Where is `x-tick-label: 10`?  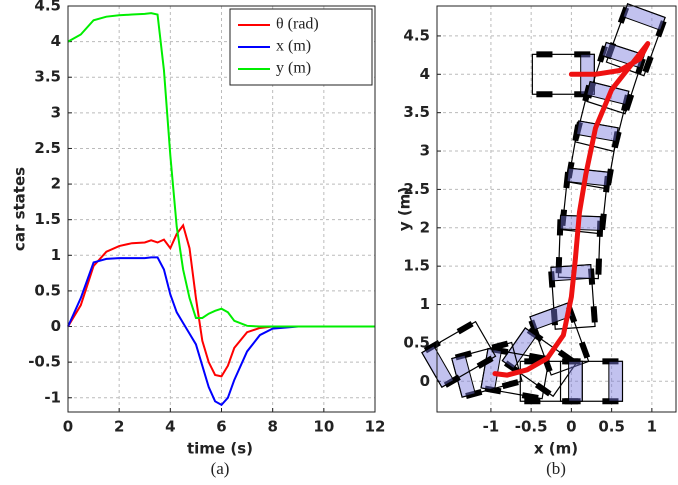 x-tick-label: 10 is located at coordinates (323, 427).